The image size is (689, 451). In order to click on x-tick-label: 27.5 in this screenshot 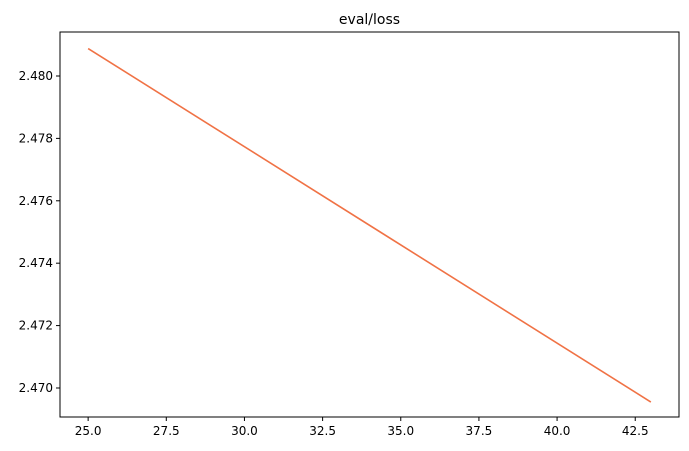, I will do `click(166, 431)`.